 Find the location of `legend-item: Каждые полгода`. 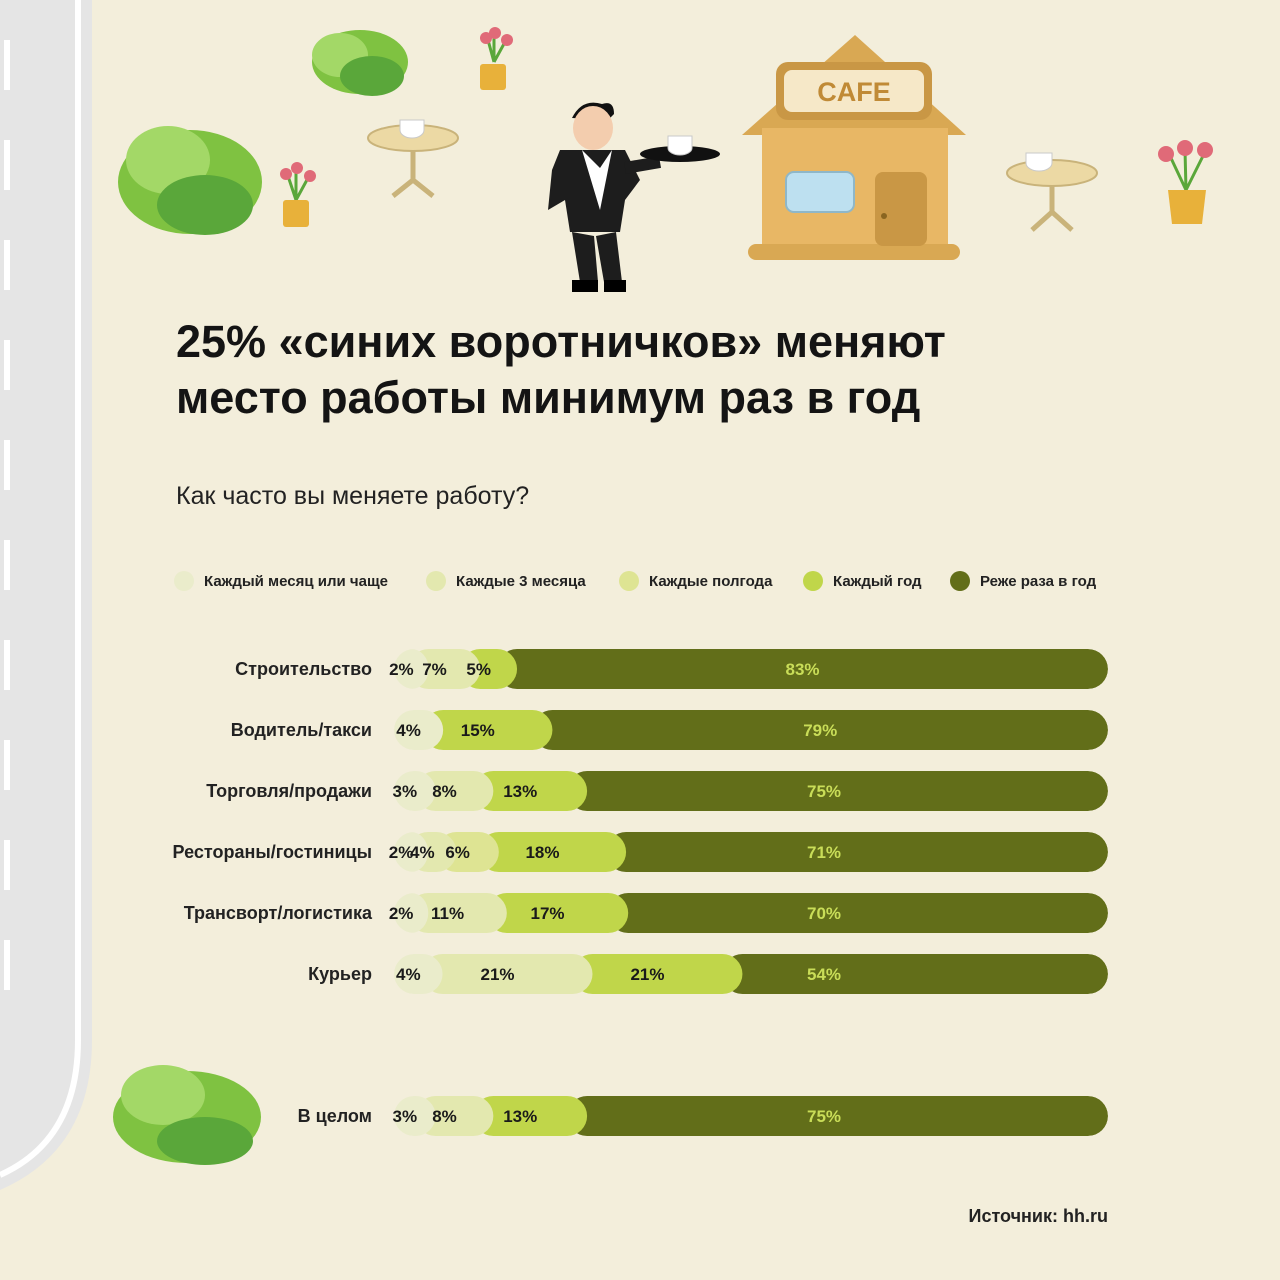

legend-item: Каждые полгода is located at coordinates (695, 581).